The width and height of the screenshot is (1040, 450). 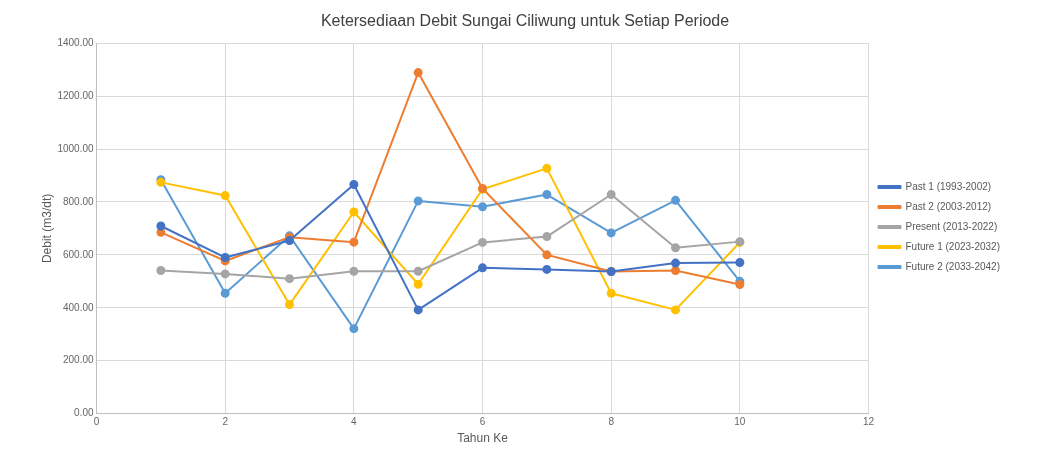 What do you see at coordinates (953, 266) in the screenshot?
I see `legend-label: Future 2 (2033-2042)` at bounding box center [953, 266].